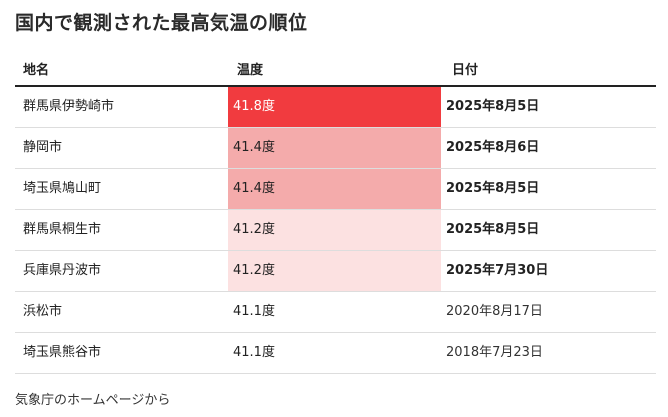  I want to click on table-header-row: 地名 温度 日付, so click(335, 68).